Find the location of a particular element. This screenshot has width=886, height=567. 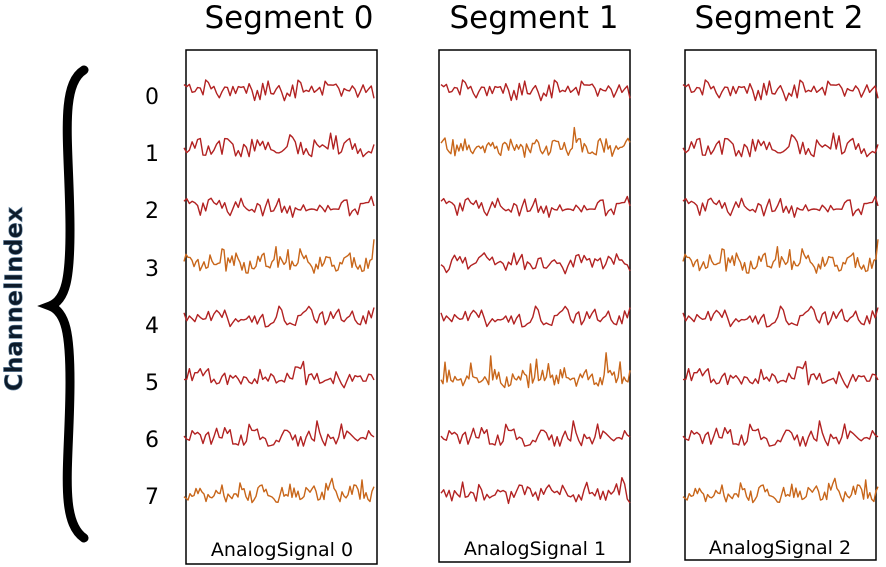

signal-trace-seg2-ch5 is located at coordinates (780, 375).